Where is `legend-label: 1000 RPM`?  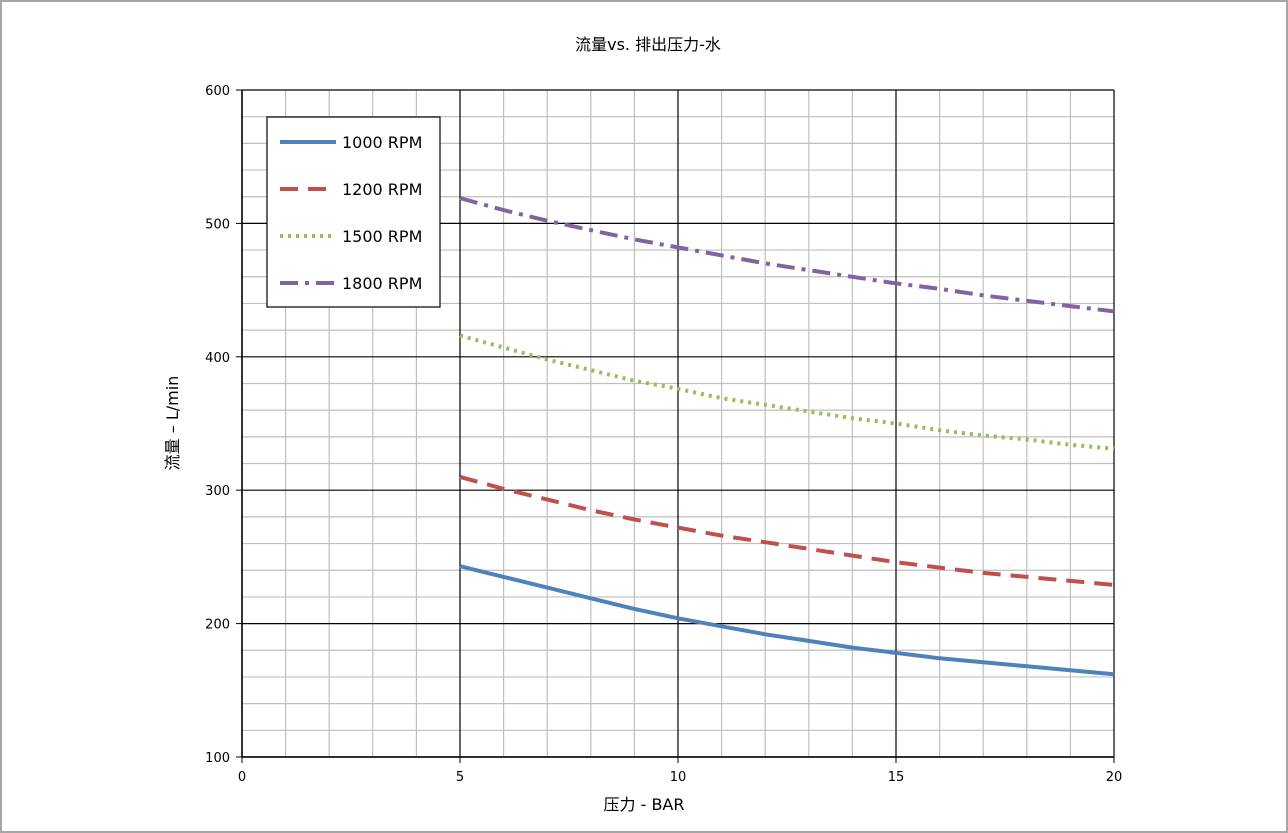 legend-label: 1000 RPM is located at coordinates (382, 142).